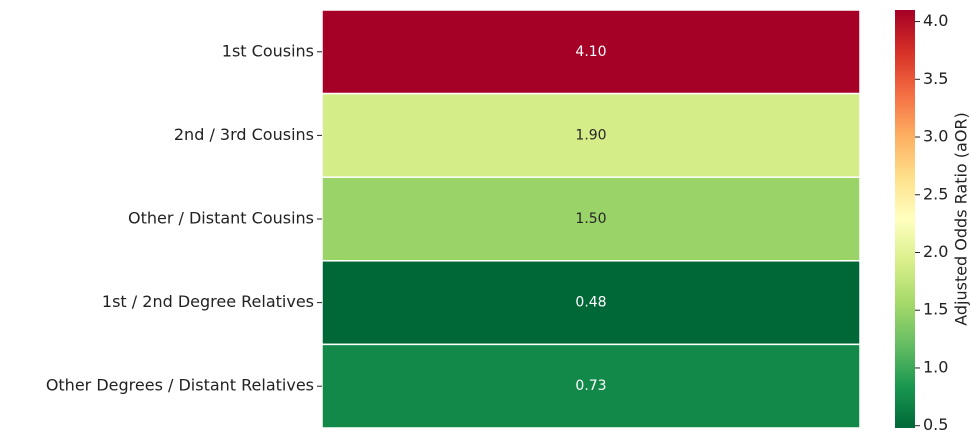 Image resolution: width=971 pixels, height=435 pixels. Describe the element at coordinates (935, 78) in the screenshot. I see `colorbar-tick-label: 3.5` at that location.